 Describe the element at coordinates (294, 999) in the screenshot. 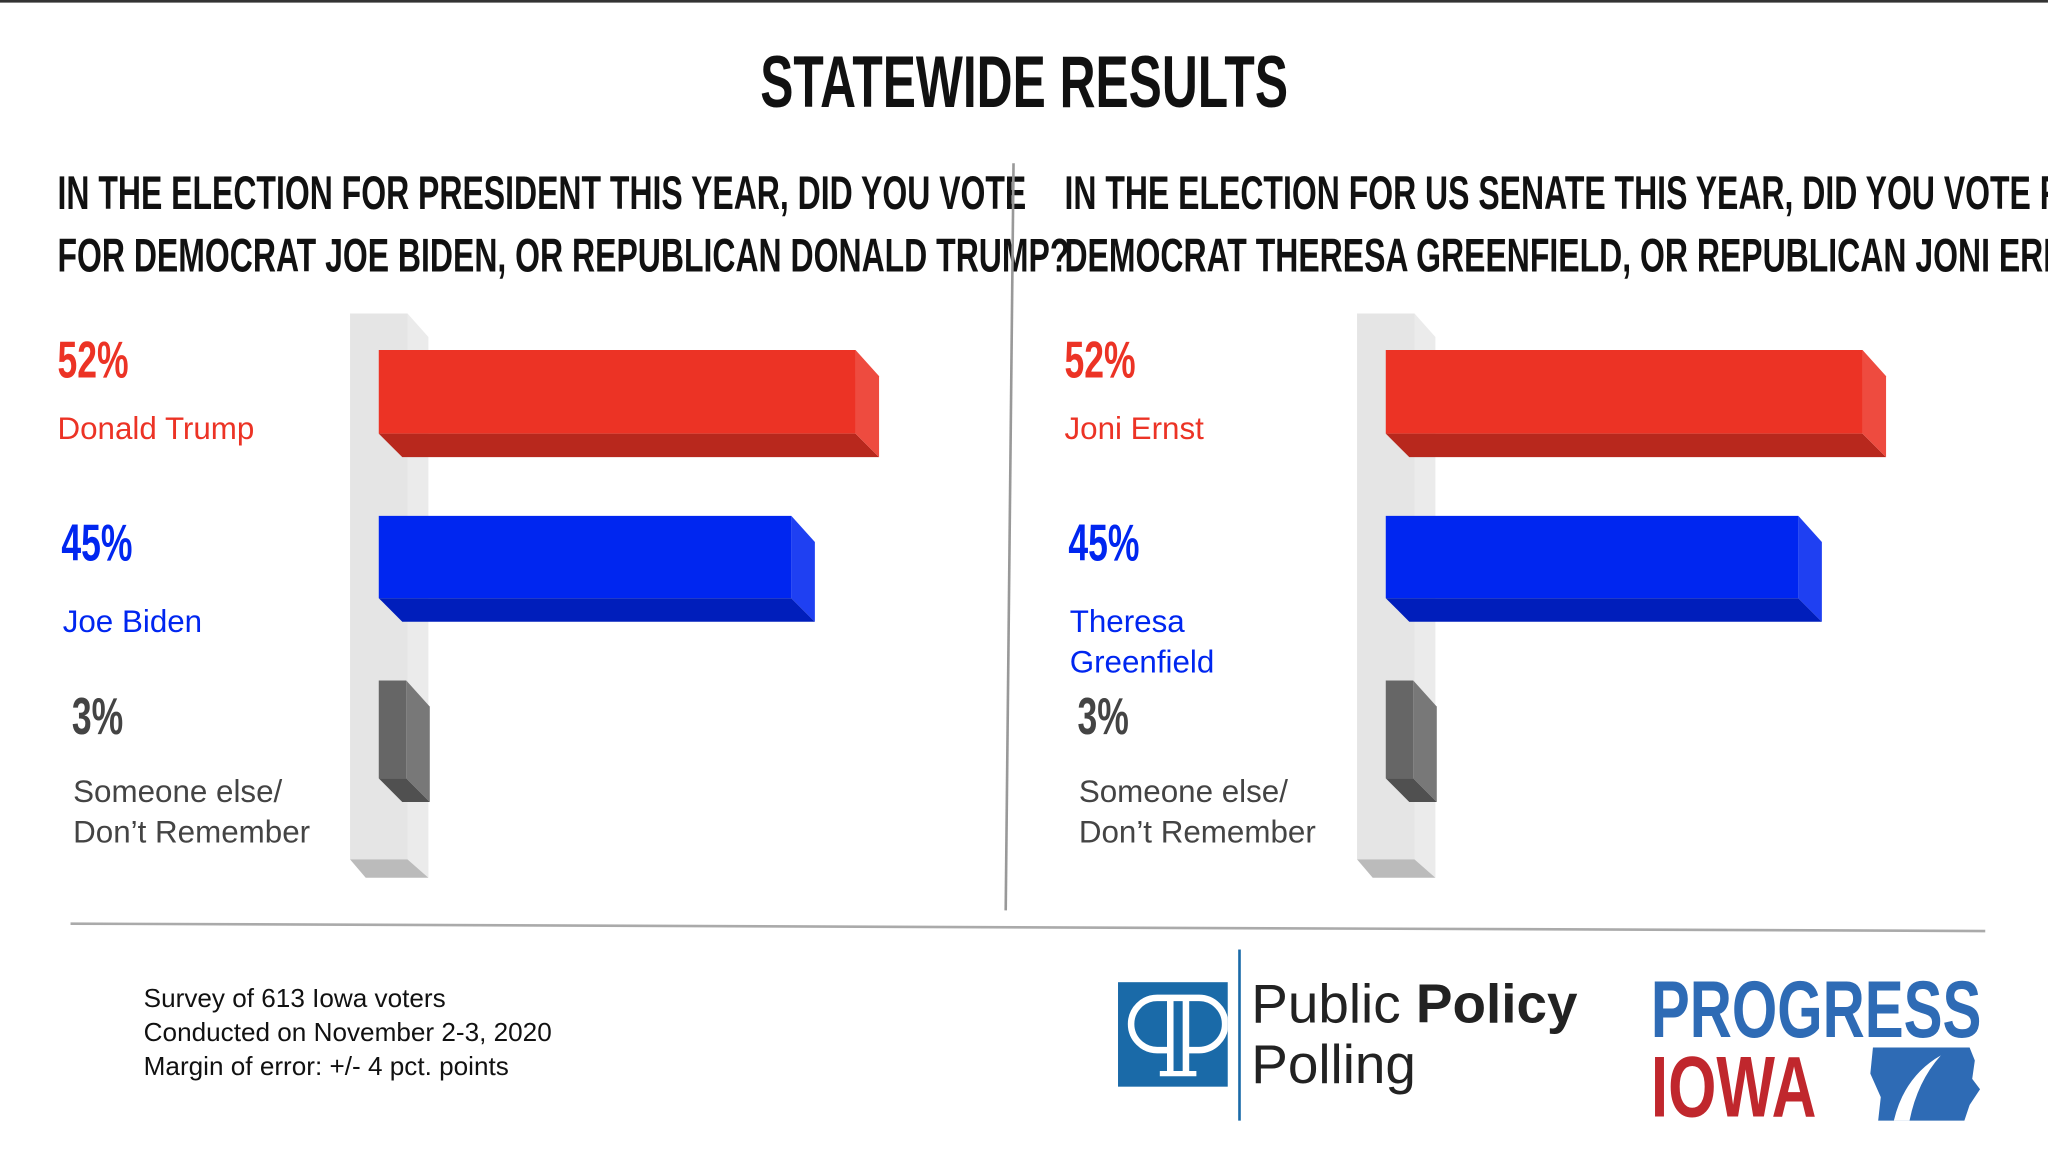

I see `survey-sample: Survey of 613 Iowa voters` at that location.